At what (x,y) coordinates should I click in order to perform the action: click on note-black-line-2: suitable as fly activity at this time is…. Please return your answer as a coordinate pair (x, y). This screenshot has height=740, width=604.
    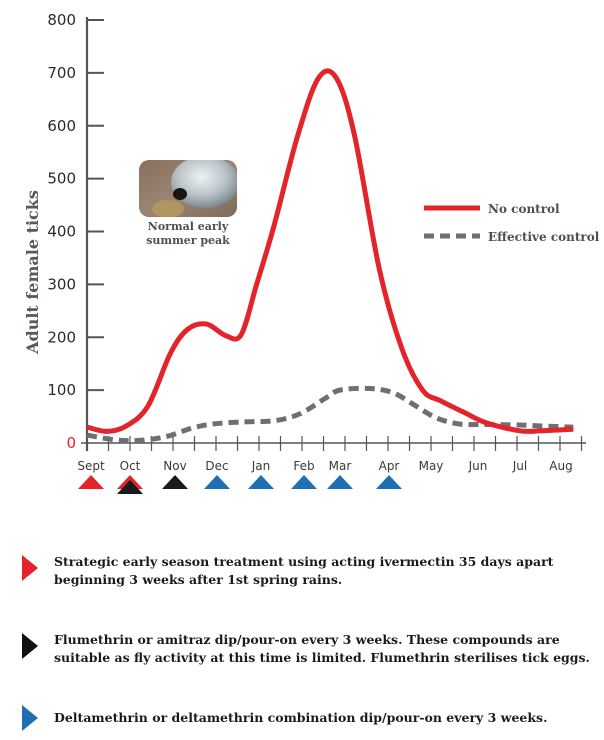
    Looking at the image, I should click on (322, 657).